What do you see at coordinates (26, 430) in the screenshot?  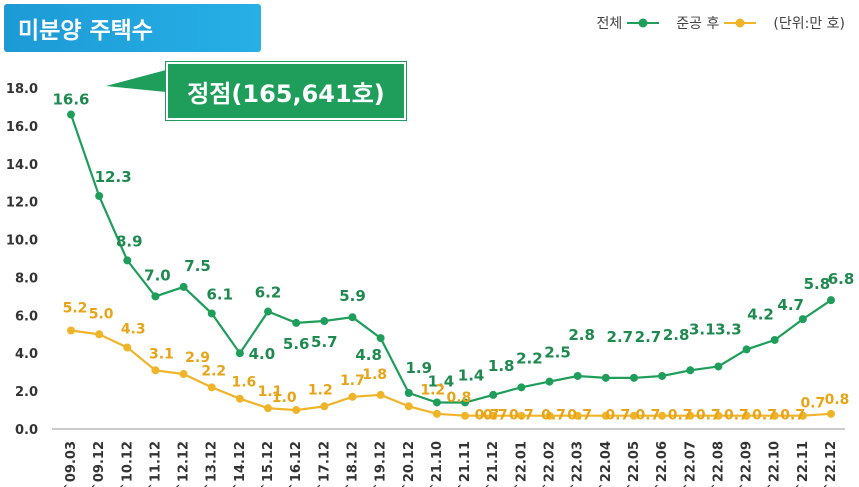 I see `y-tick-label: 0.0` at bounding box center [26, 430].